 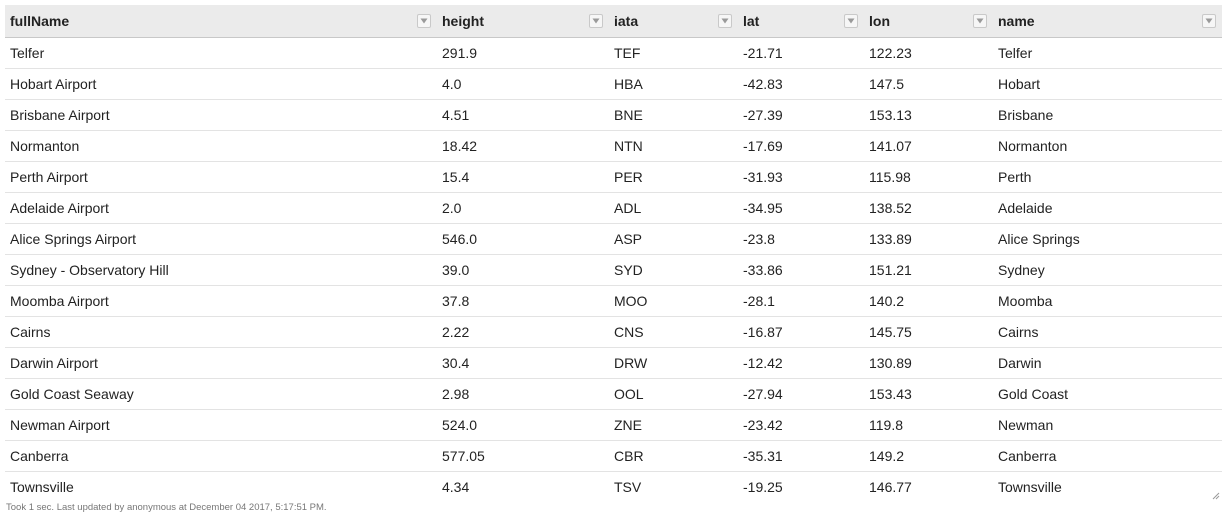 I want to click on cell-iata: BNE, so click(x=673, y=115).